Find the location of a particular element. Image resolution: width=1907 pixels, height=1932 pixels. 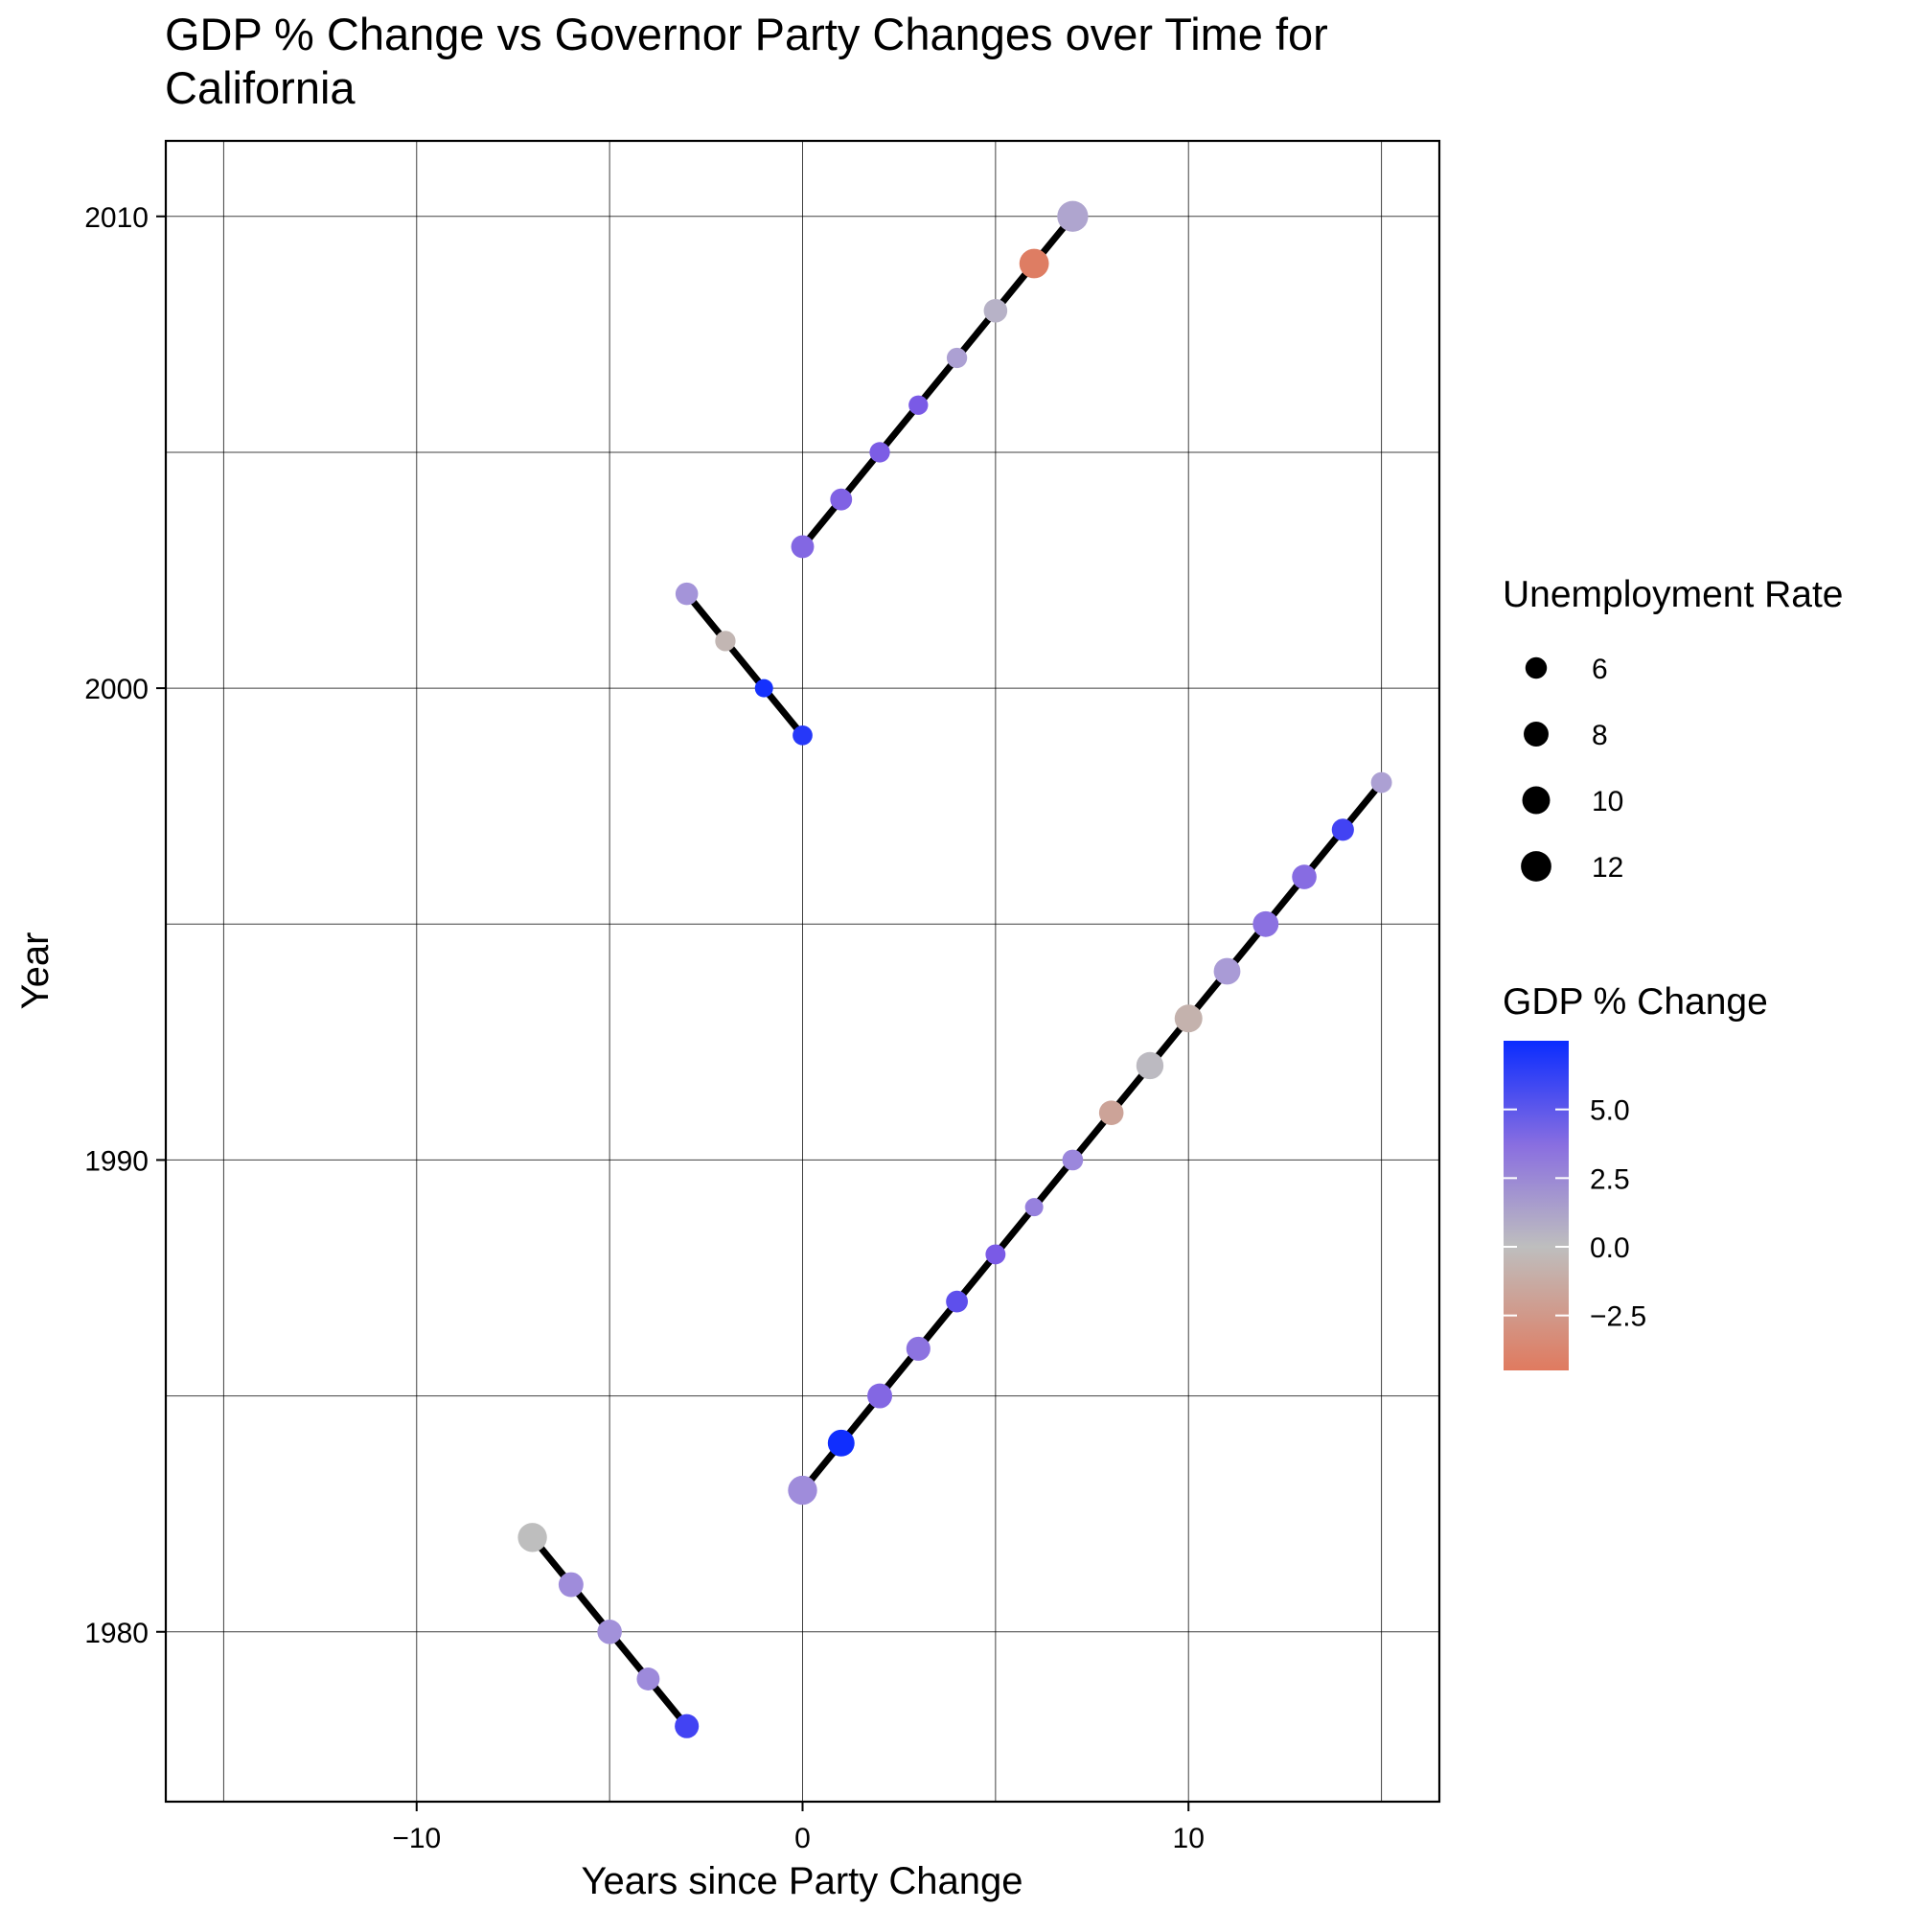

chart-title-line-2: California is located at coordinates (260, 87).